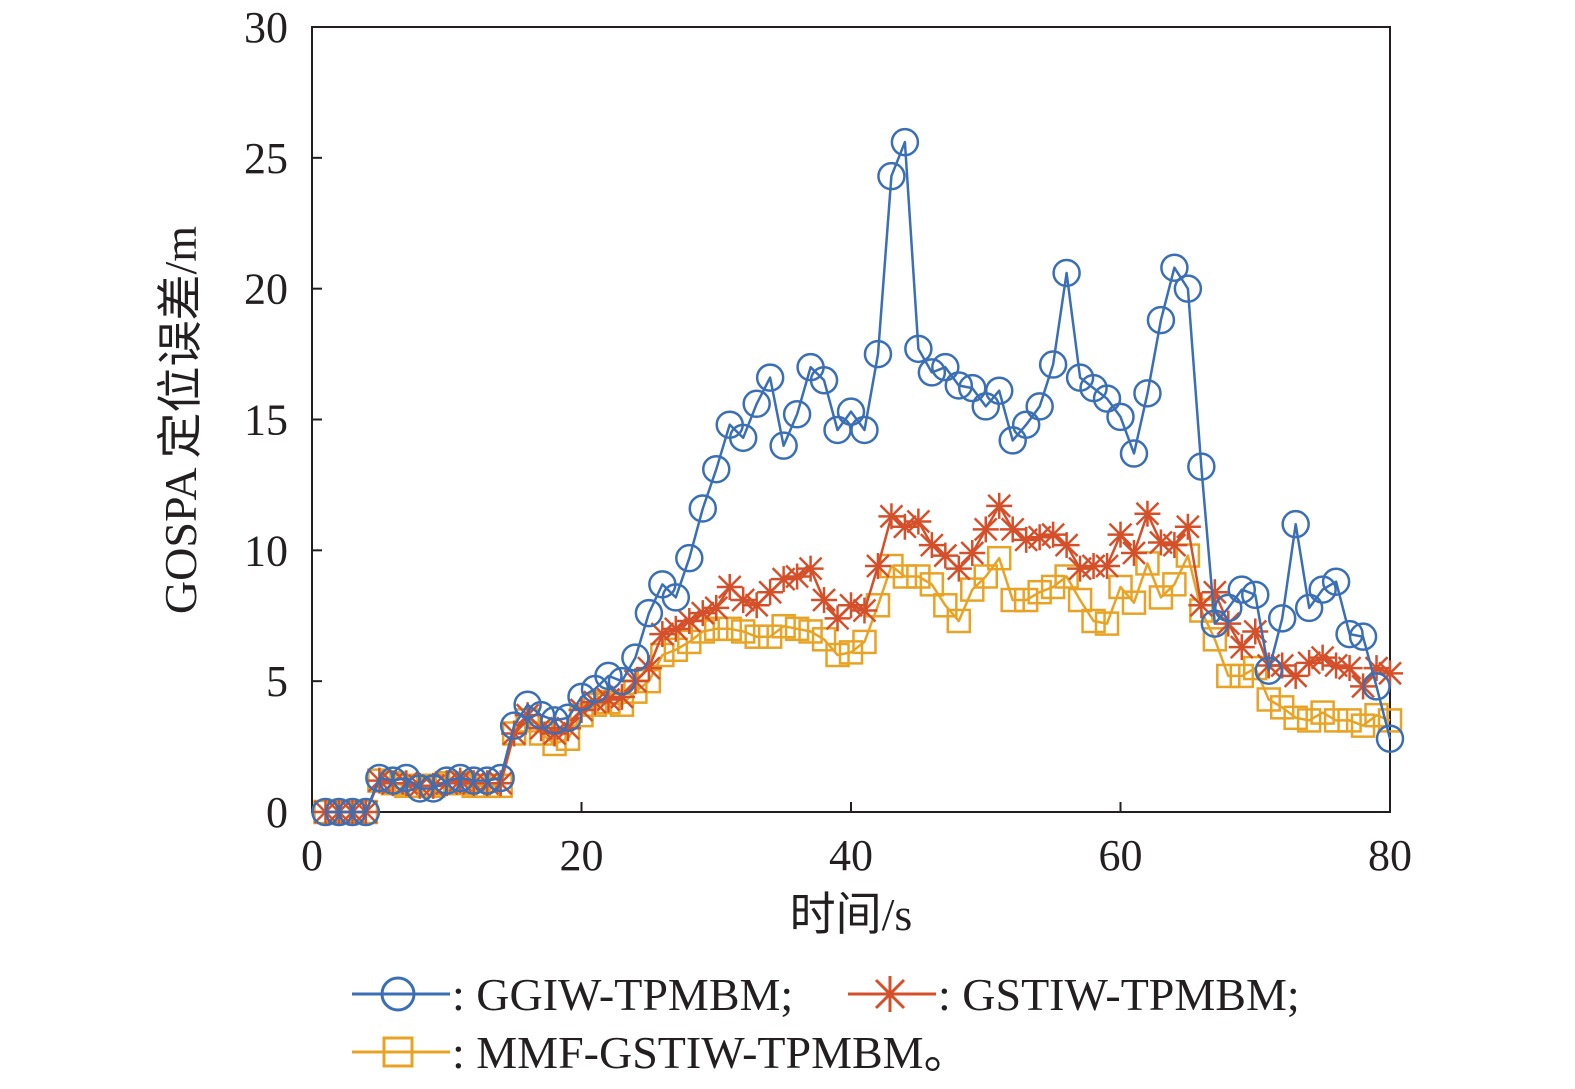  Describe the element at coordinates (266, 550) in the screenshot. I see `y-tick-label: 10` at that location.